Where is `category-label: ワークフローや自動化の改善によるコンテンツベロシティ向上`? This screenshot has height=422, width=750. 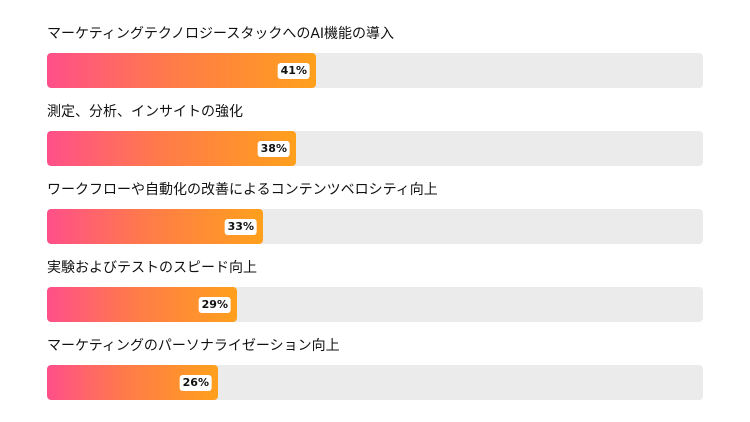
category-label: ワークフローや自動化の改善によるコンテンツベロシティ向上 is located at coordinates (242, 190).